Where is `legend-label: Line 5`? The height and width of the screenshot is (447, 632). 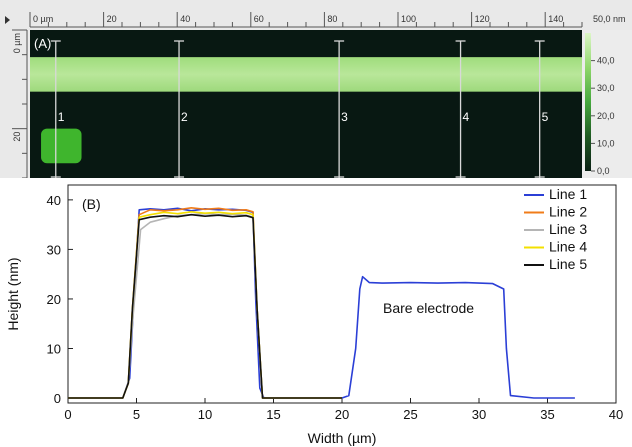
legend-label: Line 5 is located at coordinates (568, 264).